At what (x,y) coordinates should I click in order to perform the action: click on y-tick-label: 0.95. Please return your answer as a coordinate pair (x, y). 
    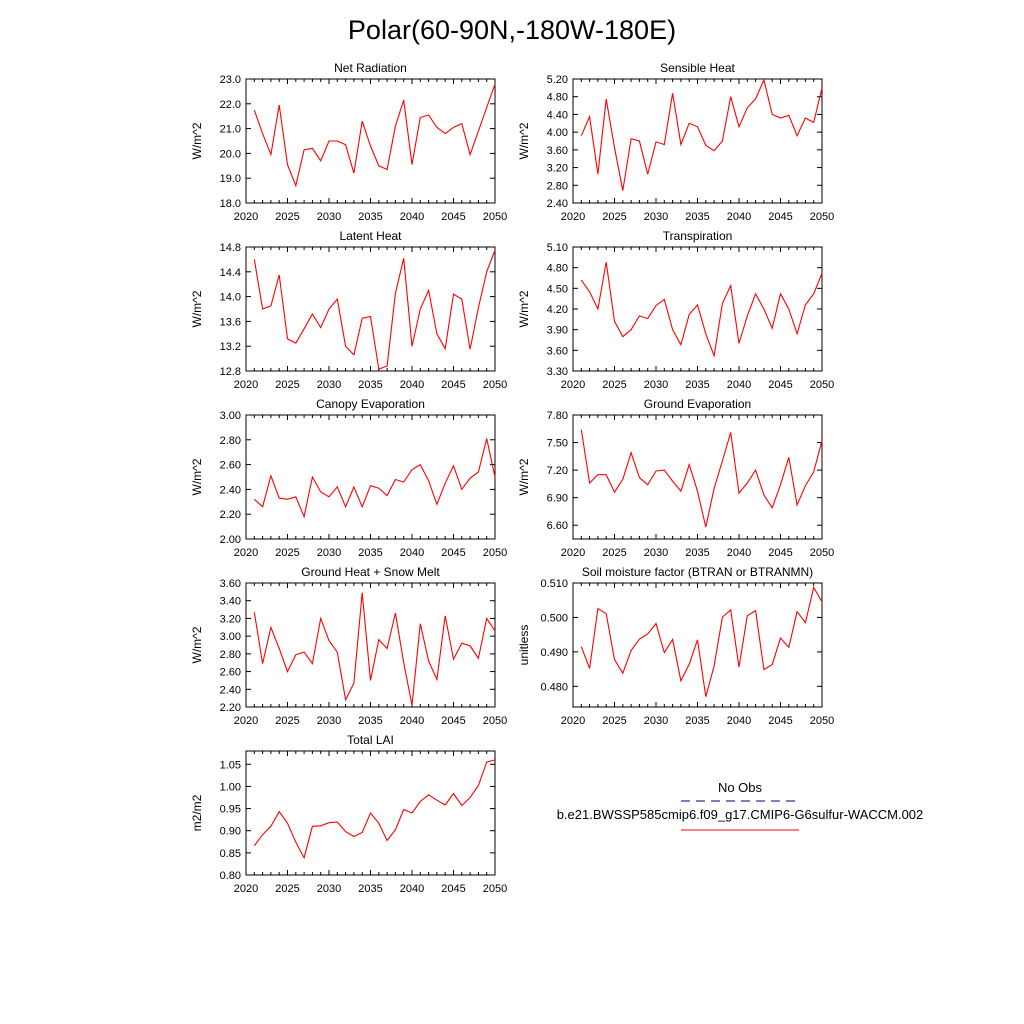
    Looking at the image, I should click on (230, 810).